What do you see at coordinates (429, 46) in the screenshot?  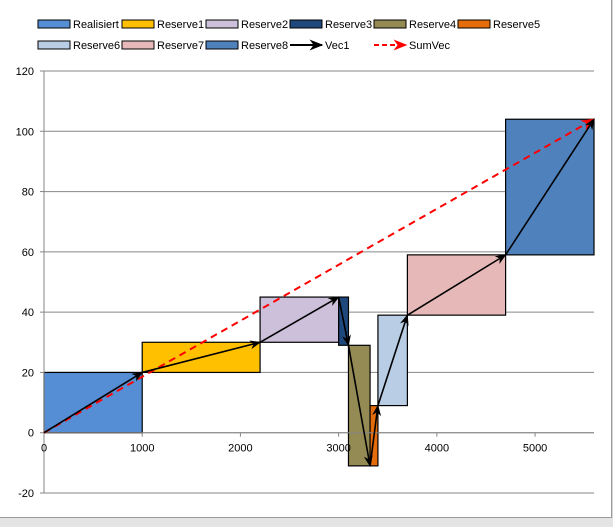 I see `legend-label-sumvec: SumVec` at bounding box center [429, 46].